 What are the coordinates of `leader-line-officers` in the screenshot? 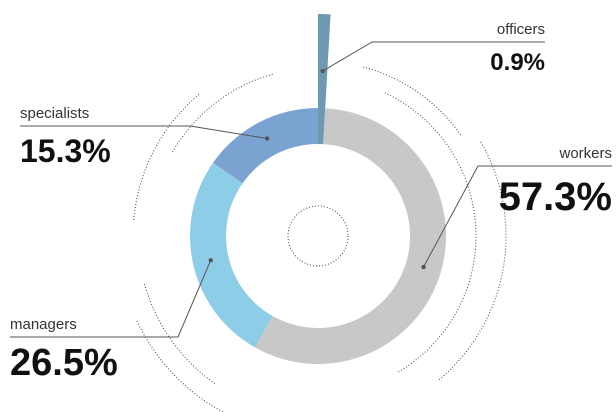 It's located at (433, 56).